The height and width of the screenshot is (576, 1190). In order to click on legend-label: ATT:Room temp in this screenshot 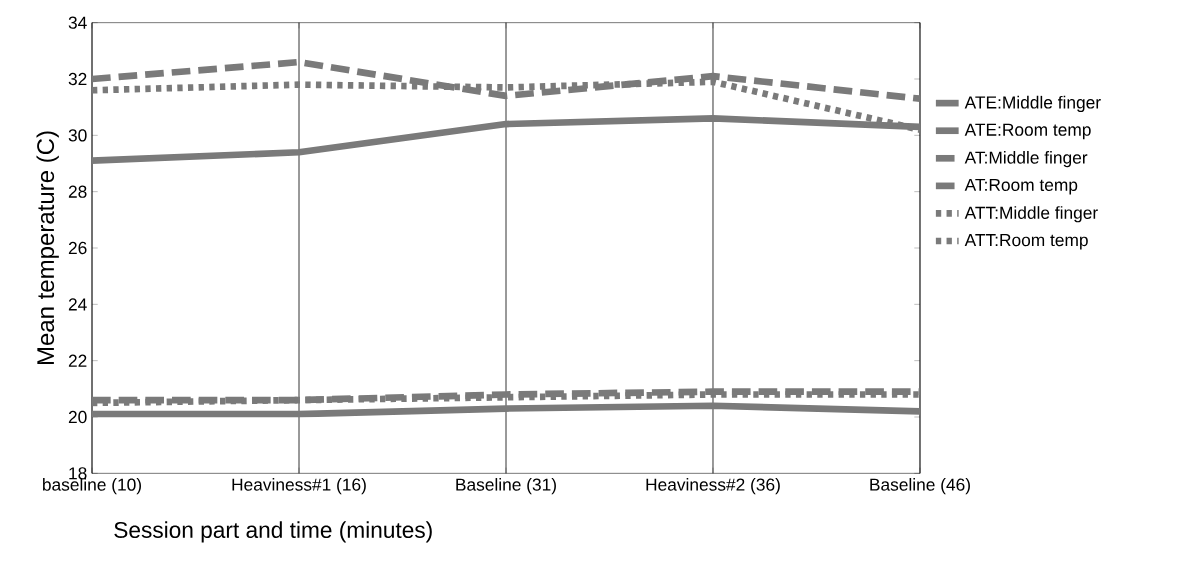, I will do `click(1026, 242)`.